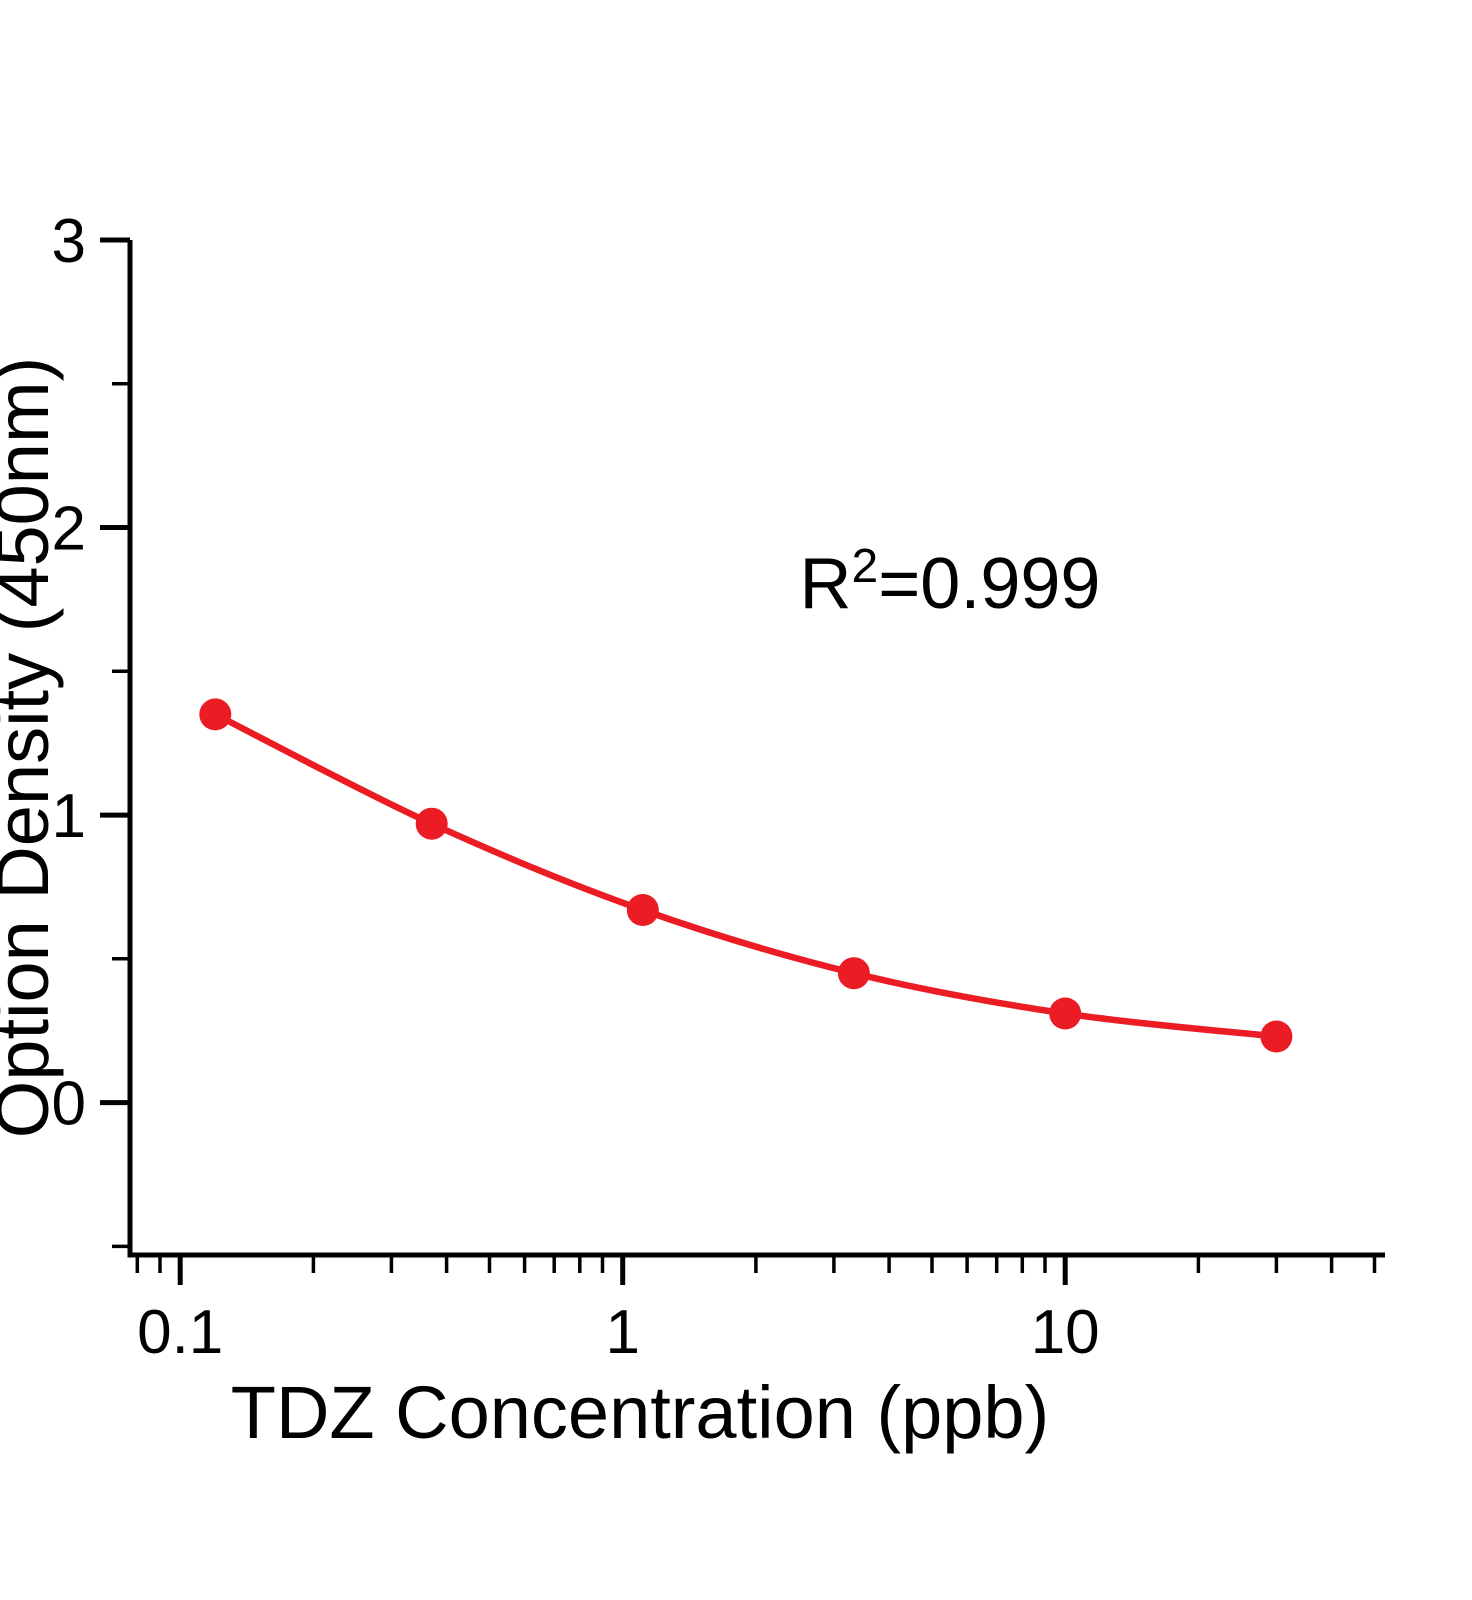  What do you see at coordinates (180, 1332) in the screenshot?
I see `x-tick-label: 0.1` at bounding box center [180, 1332].